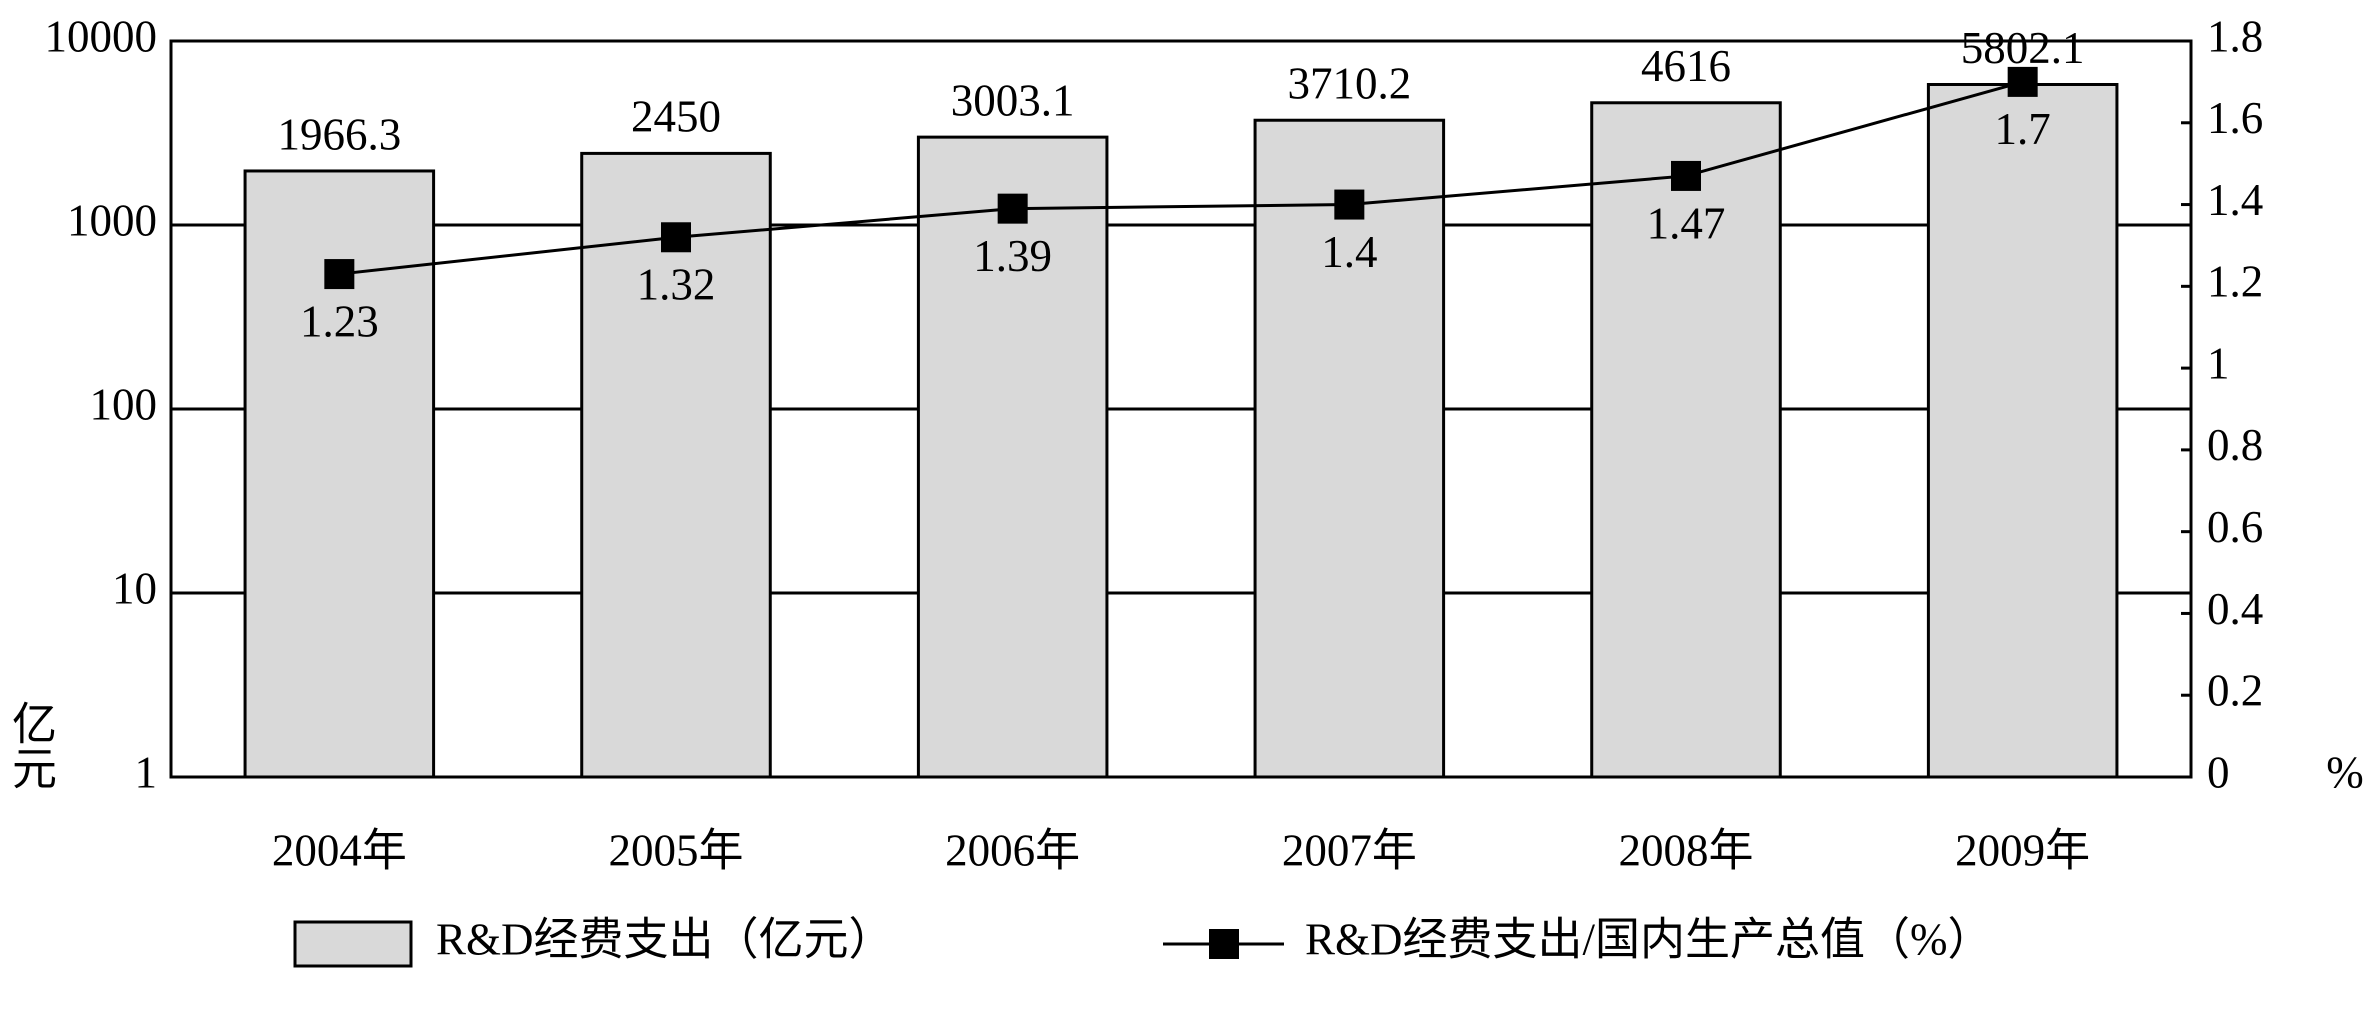 The width and height of the screenshot is (2369, 1011). Describe the element at coordinates (124, 404) in the screenshot. I see `y-tick-label: 100` at that location.